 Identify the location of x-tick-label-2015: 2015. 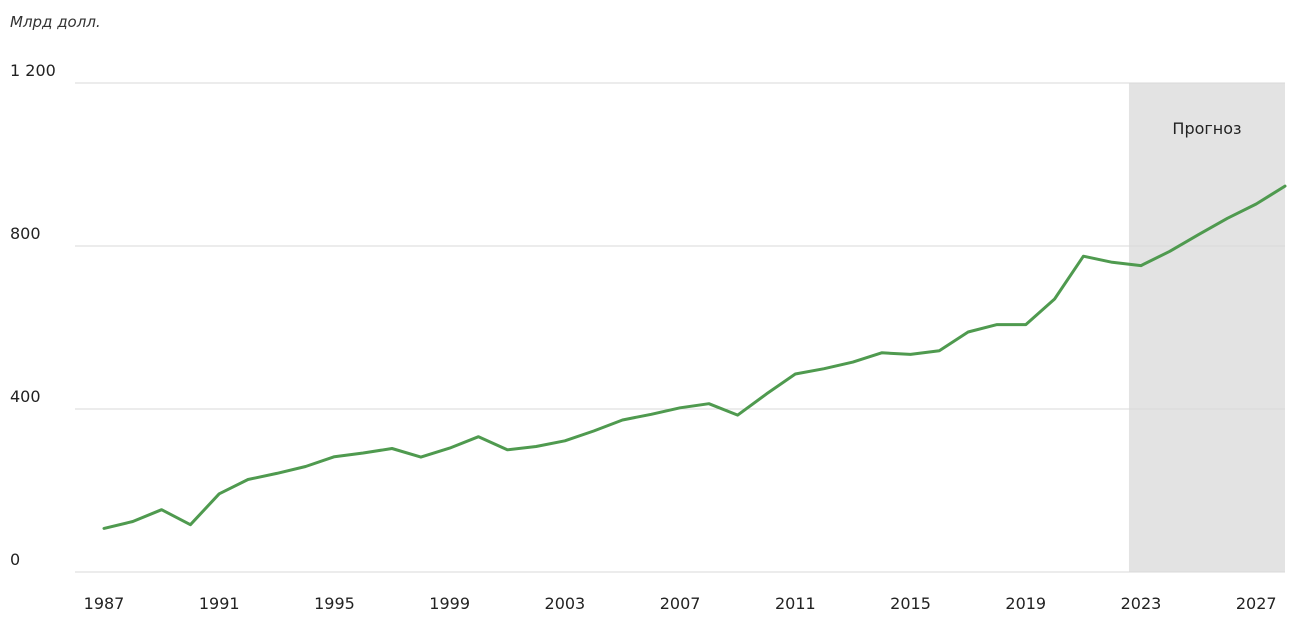
(910, 603).